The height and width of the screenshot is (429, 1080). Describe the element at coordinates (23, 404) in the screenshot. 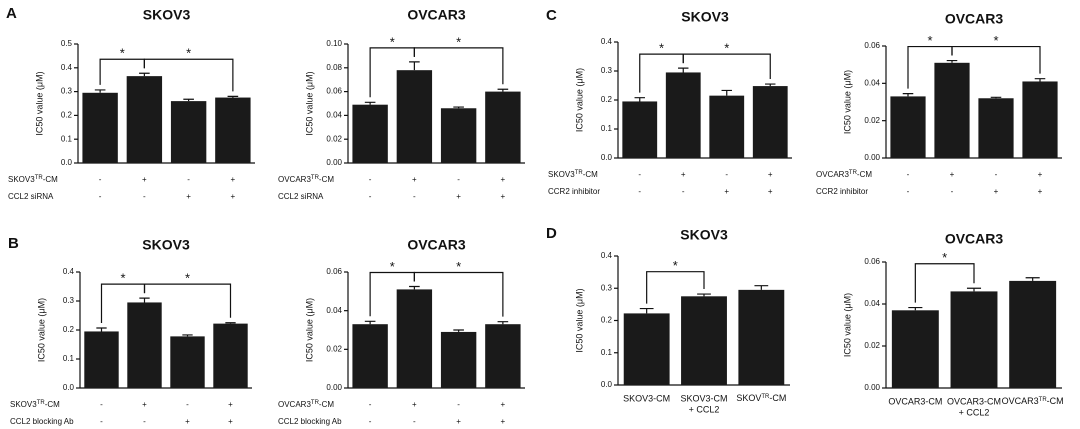

I see `label-part: SKOV3` at that location.